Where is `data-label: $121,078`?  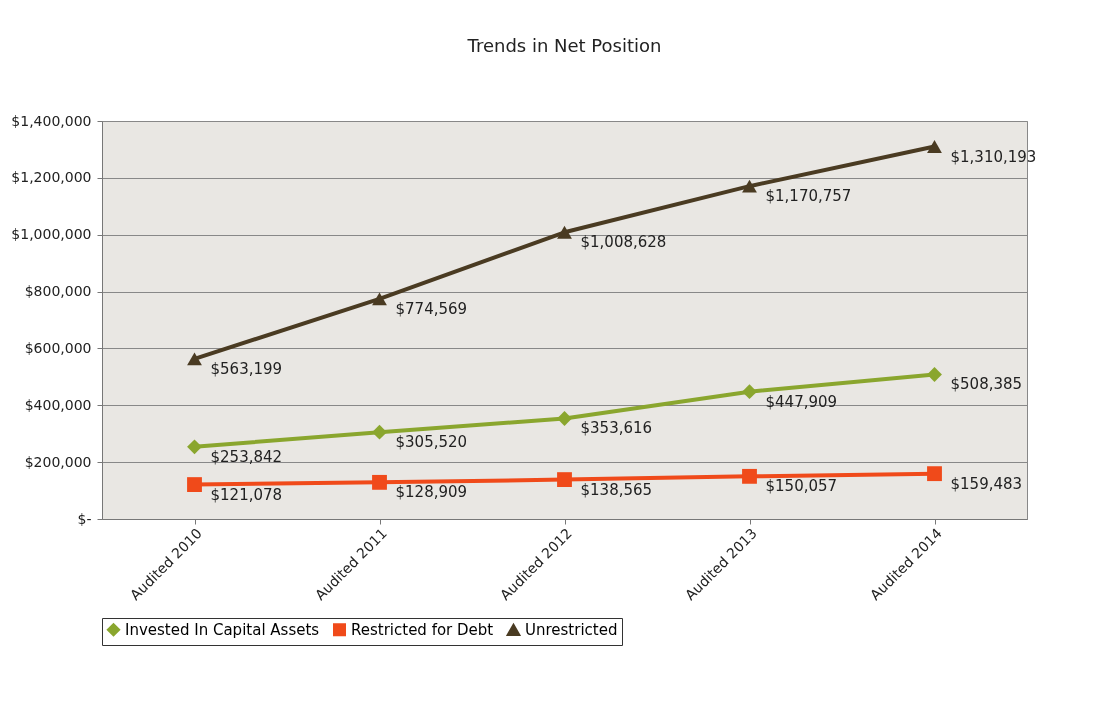 data-label: $121,078 is located at coordinates (246, 494).